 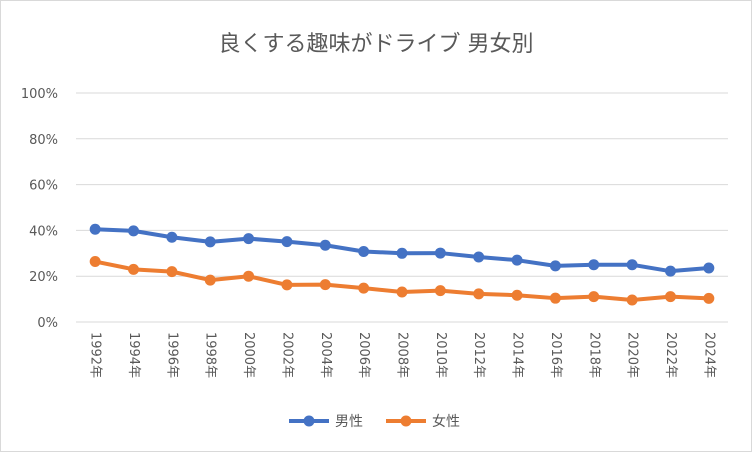 What do you see at coordinates (210, 355) in the screenshot?
I see `x-tick-label: 1998年` at bounding box center [210, 355].